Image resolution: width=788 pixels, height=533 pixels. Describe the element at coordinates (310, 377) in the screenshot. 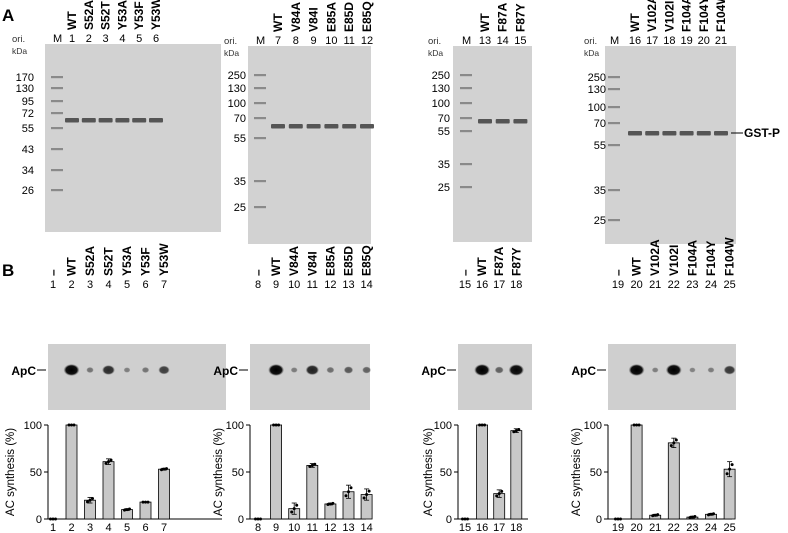

I see `tlc-2-background` at that location.